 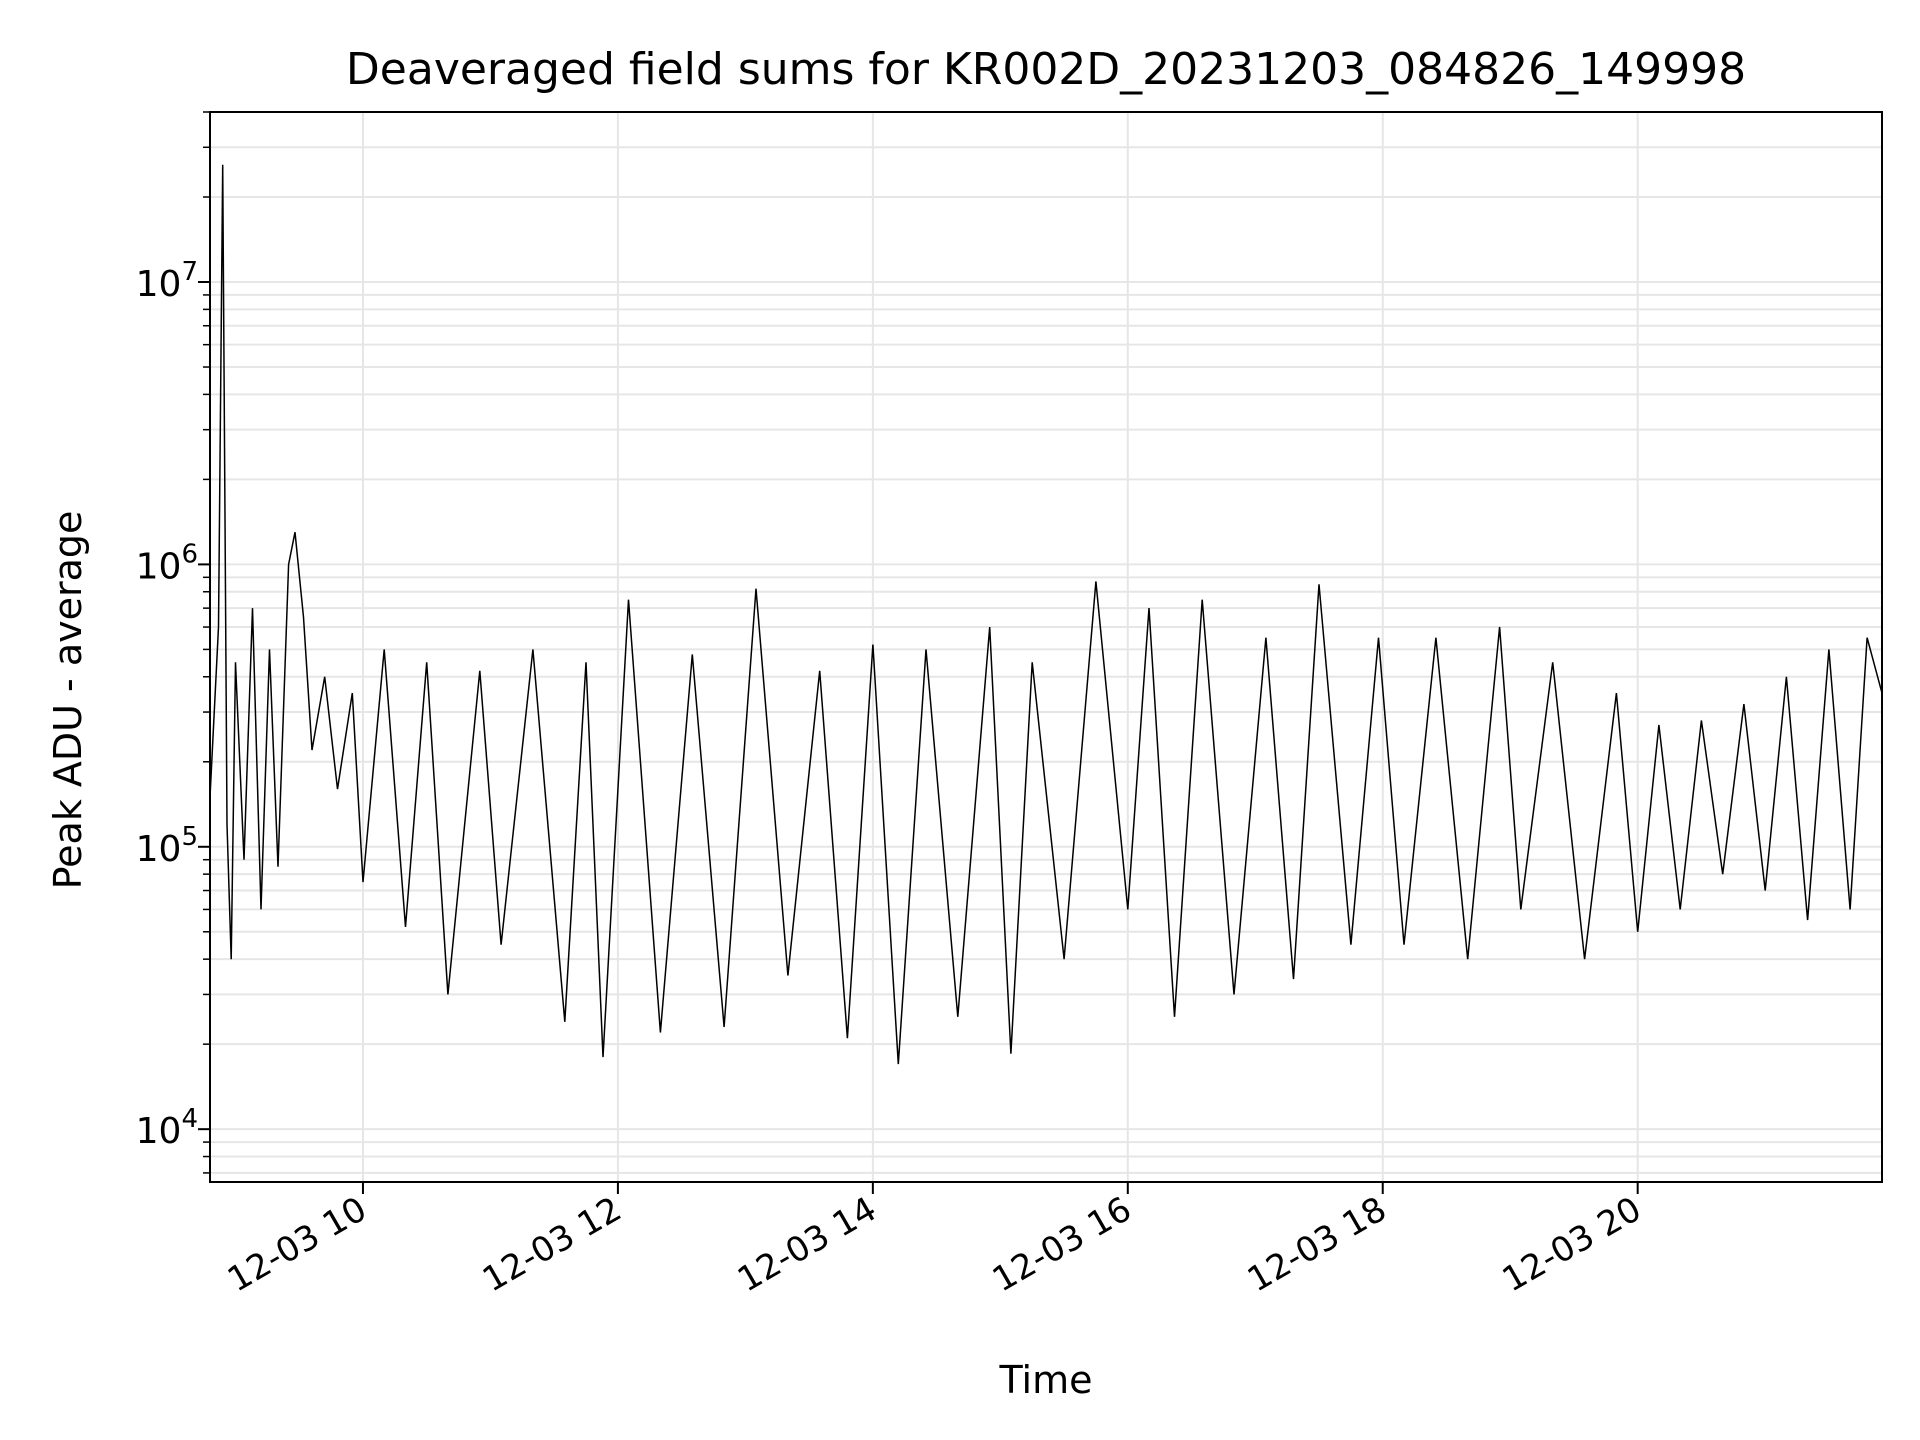 I want to click on y-tick-label: 10⁷, so click(x=167, y=281).